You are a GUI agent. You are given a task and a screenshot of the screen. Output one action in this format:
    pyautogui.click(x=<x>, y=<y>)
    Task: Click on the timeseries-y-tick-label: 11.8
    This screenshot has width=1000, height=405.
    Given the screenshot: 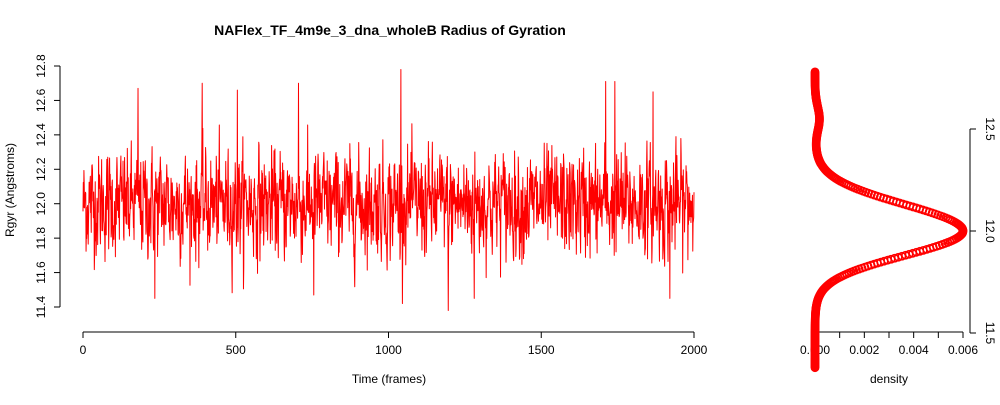 What is the action you would take?
    pyautogui.click(x=41, y=238)
    